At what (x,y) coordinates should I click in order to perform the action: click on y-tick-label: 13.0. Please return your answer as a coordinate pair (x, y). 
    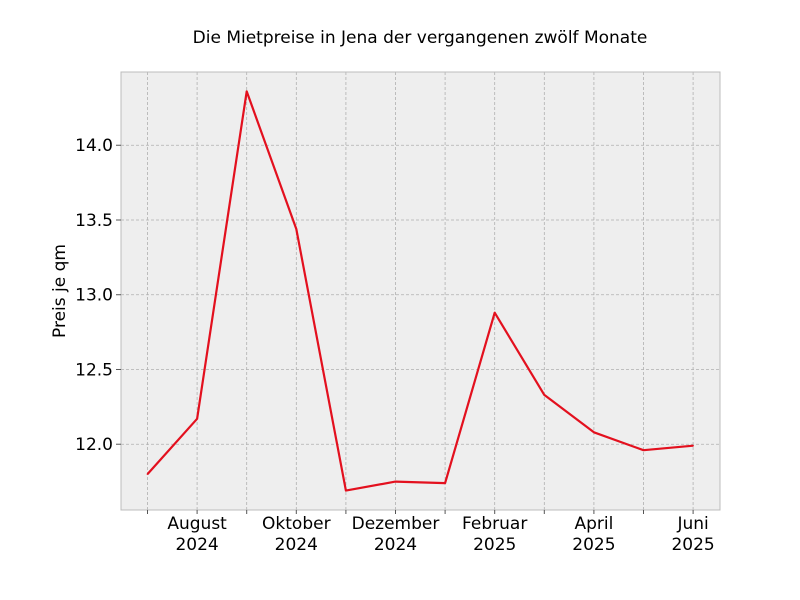
    Looking at the image, I should click on (94, 296).